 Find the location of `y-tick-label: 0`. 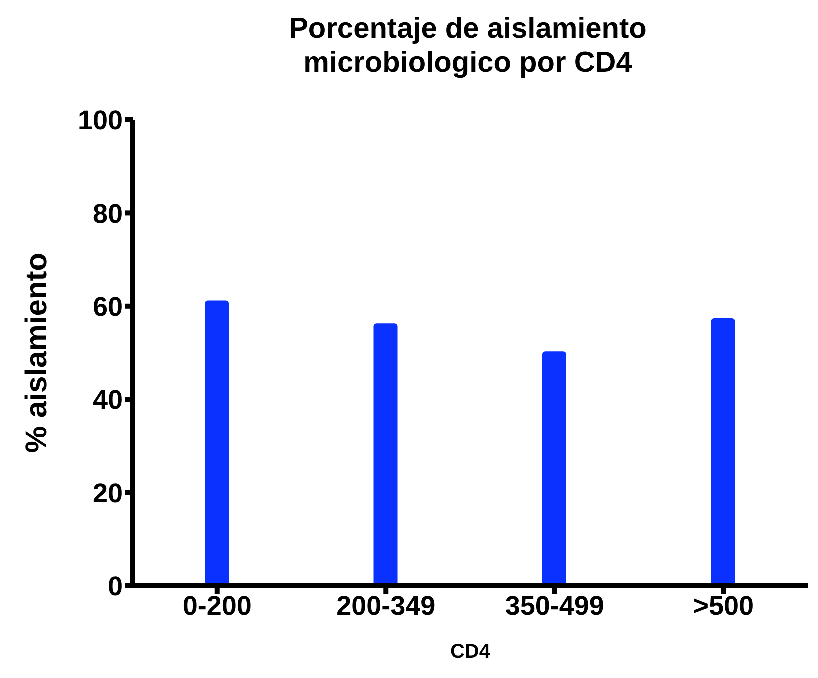

y-tick-label: 0 is located at coordinates (115, 587).